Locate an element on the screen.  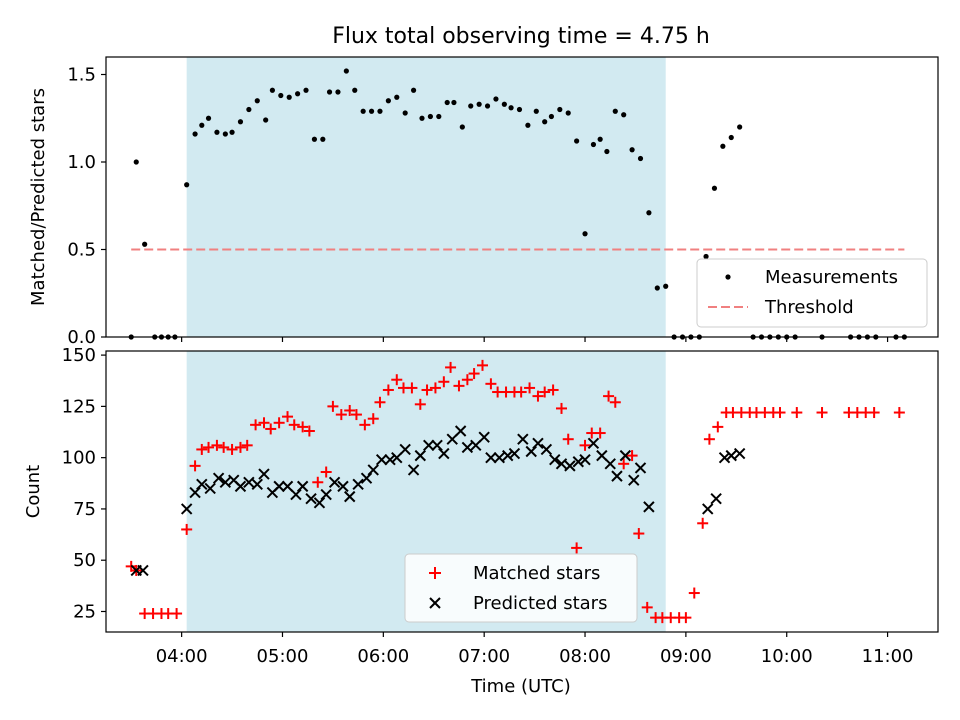
x-tick-label: 06:00 is located at coordinates (383, 656).